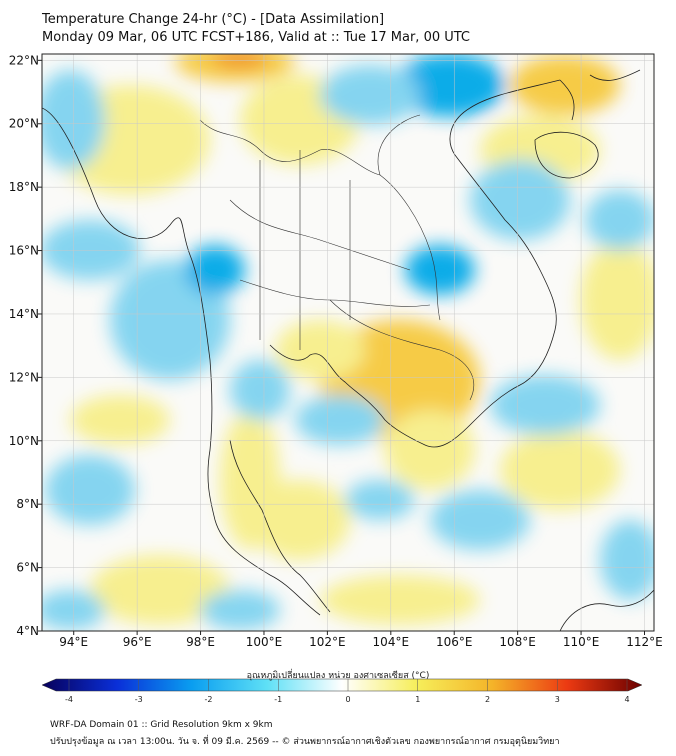 This screenshot has width=676, height=756. Describe the element at coordinates (517, 642) in the screenshot. I see `lon-label: 108°E` at that location.